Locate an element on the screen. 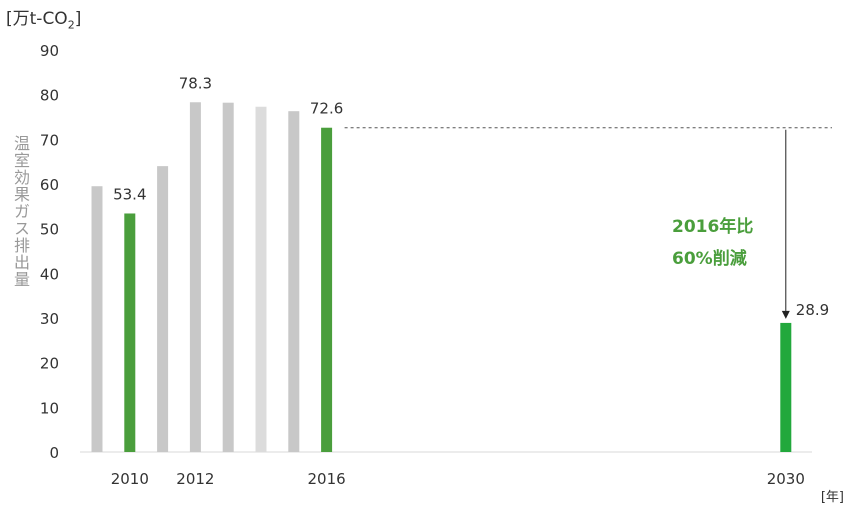 The height and width of the screenshot is (506, 852). y-tick-label: 20 is located at coordinates (49, 364).